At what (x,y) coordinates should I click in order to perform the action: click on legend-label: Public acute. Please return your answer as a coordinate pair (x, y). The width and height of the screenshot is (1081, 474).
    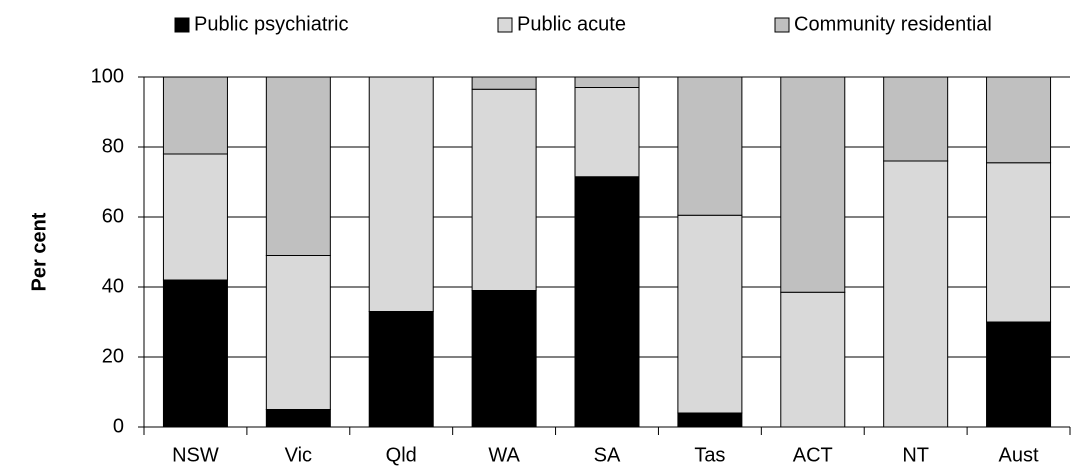
    Looking at the image, I should click on (571, 24).